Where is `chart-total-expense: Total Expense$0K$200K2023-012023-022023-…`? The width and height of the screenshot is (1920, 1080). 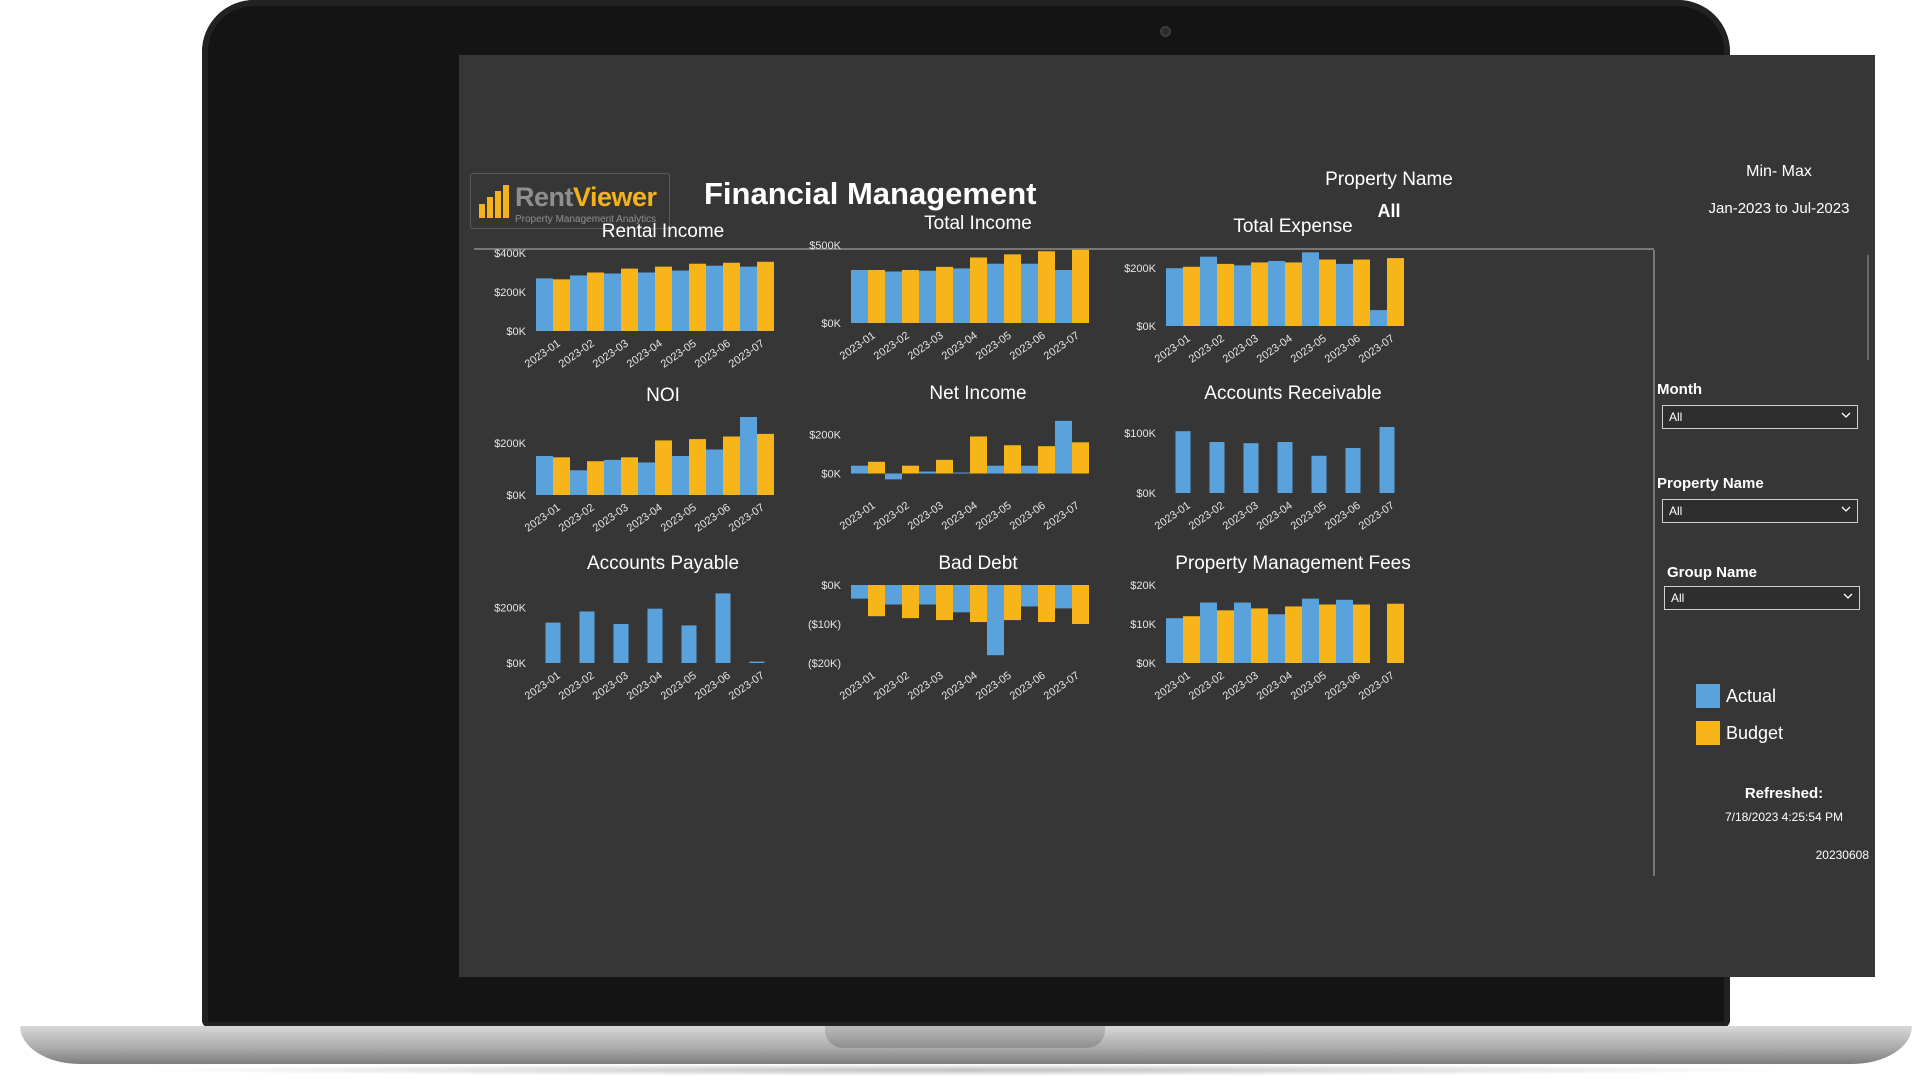
chart-total-expense: Total Expense$0K$200K2023-012023-022023-… is located at coordinates (1281, 290).